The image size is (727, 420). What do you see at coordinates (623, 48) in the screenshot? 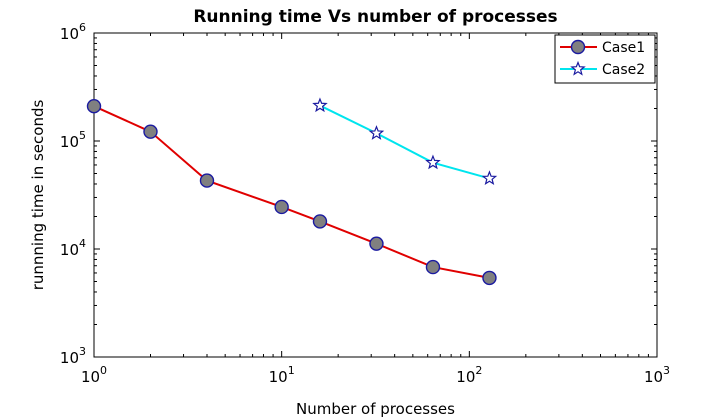
I see `legend-label: Case1` at bounding box center [623, 48].